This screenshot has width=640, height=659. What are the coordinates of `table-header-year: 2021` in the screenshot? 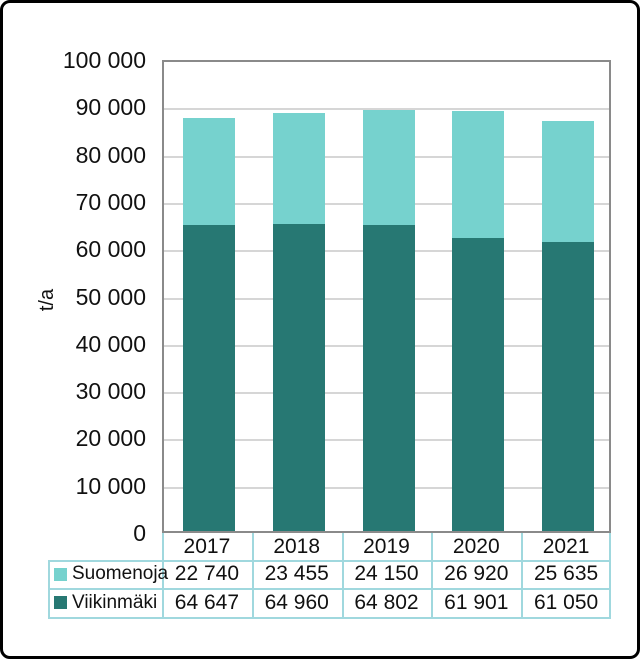 It's located at (566, 546).